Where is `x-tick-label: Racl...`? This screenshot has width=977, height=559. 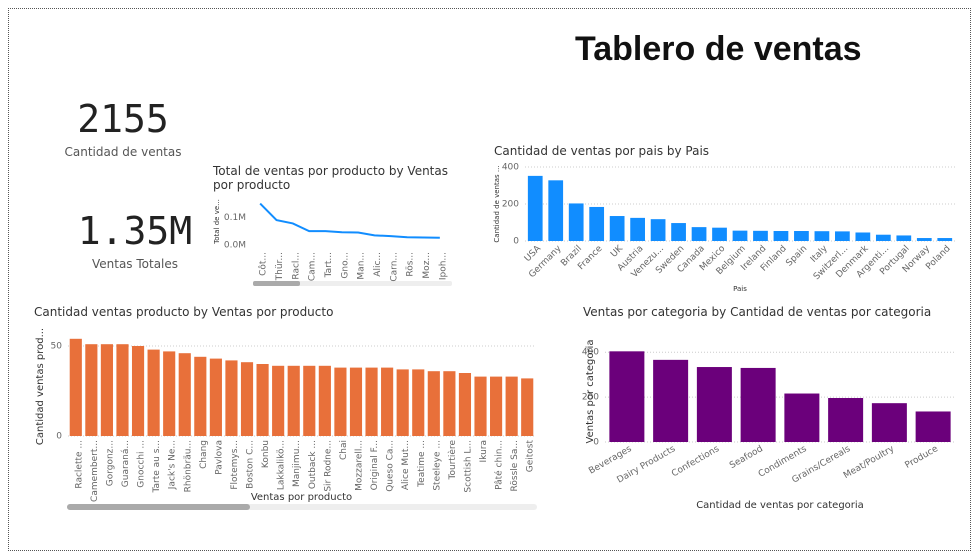 x-tick-label: Racl... is located at coordinates (296, 266).